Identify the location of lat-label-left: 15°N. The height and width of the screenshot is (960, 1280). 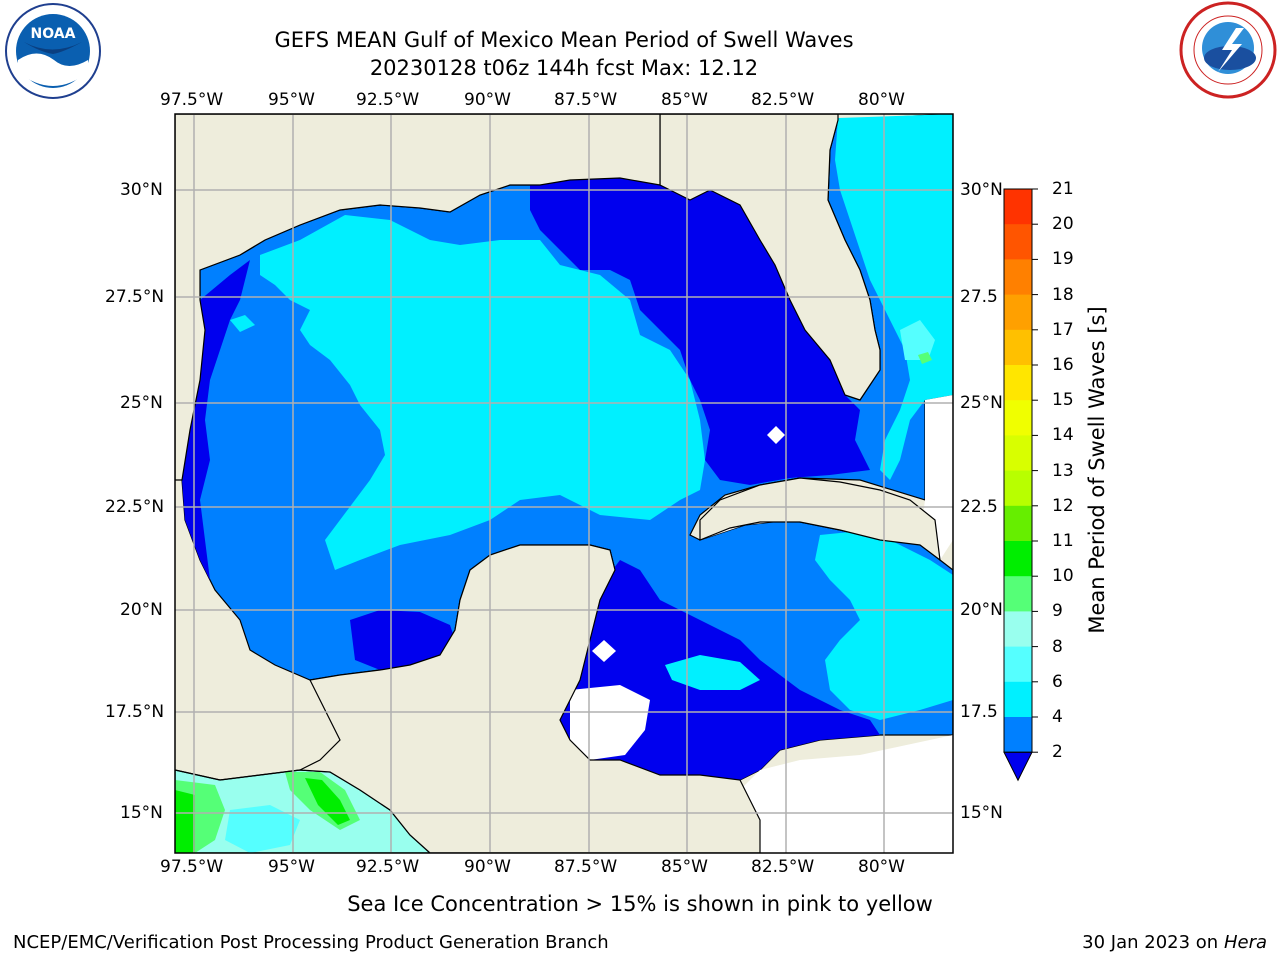
(141, 813).